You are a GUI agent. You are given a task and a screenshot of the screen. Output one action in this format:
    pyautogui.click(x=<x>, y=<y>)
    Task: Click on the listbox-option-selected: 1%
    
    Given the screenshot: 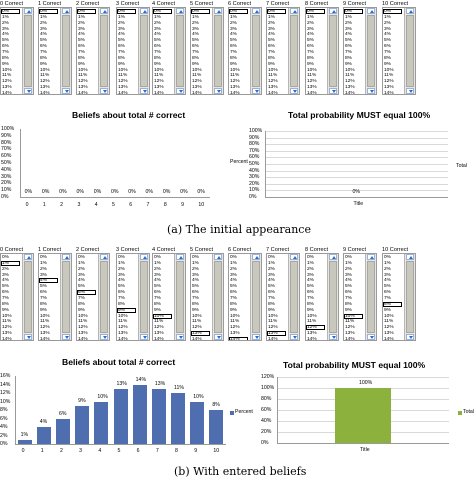 What is the action you would take?
    pyautogui.click(x=11, y=263)
    